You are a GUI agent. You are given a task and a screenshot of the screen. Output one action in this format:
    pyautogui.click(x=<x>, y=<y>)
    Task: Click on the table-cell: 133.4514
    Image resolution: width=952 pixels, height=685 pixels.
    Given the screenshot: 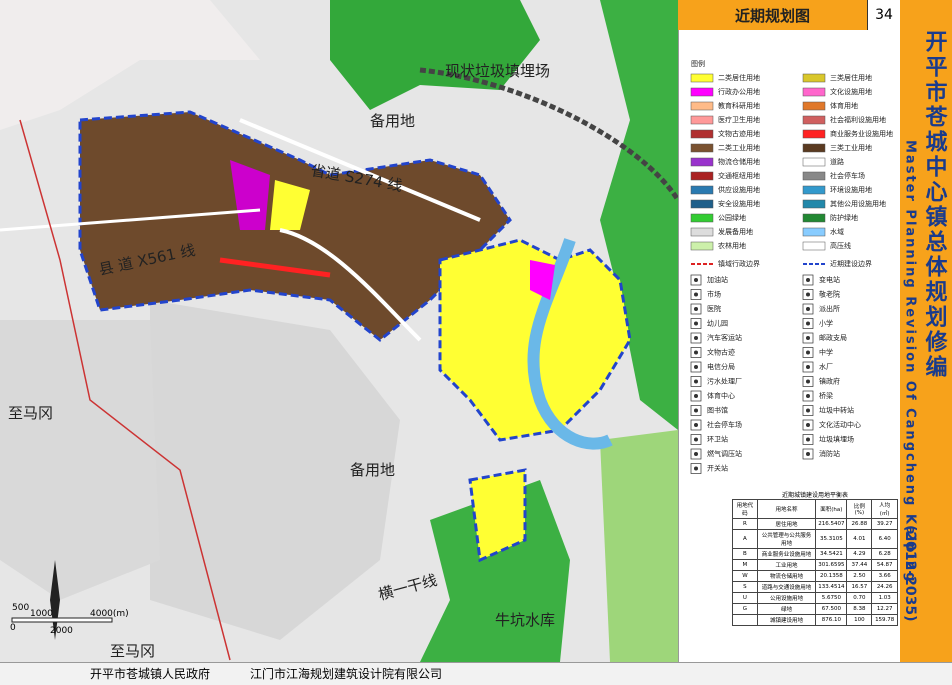 What is the action you would take?
    pyautogui.click(x=831, y=587)
    